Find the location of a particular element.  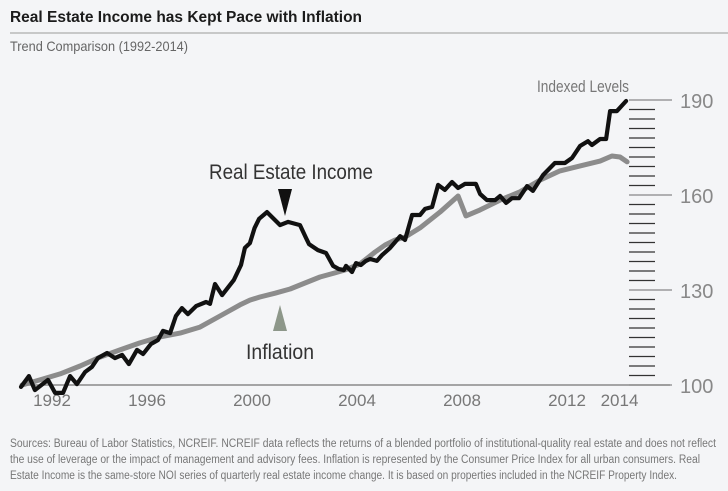

real-estate-marker-down-triangle-icon is located at coordinates (285, 202).